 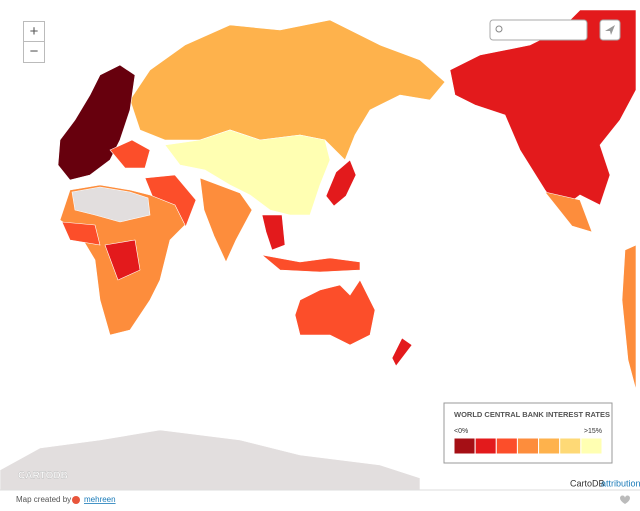 I want to click on legend-max-label: >15%, so click(x=593, y=431).